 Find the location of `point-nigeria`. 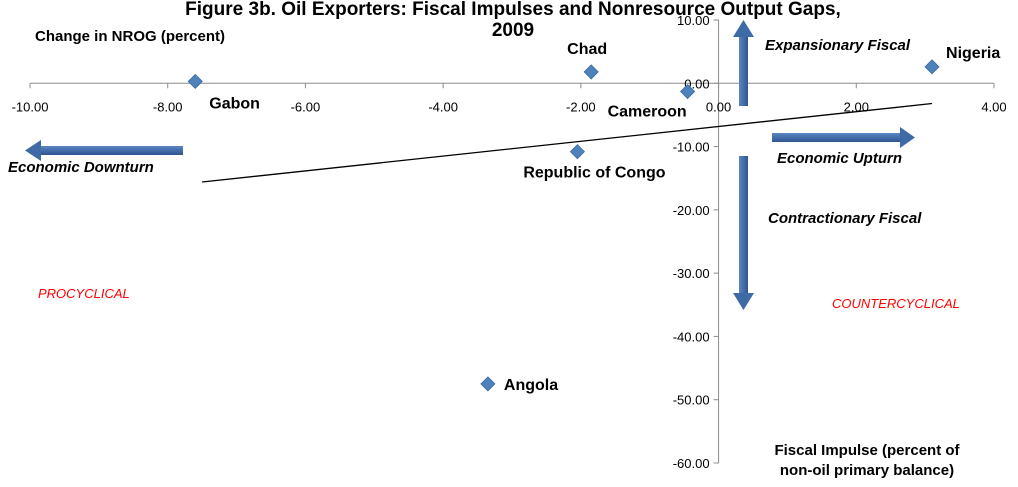

point-nigeria is located at coordinates (932, 67).